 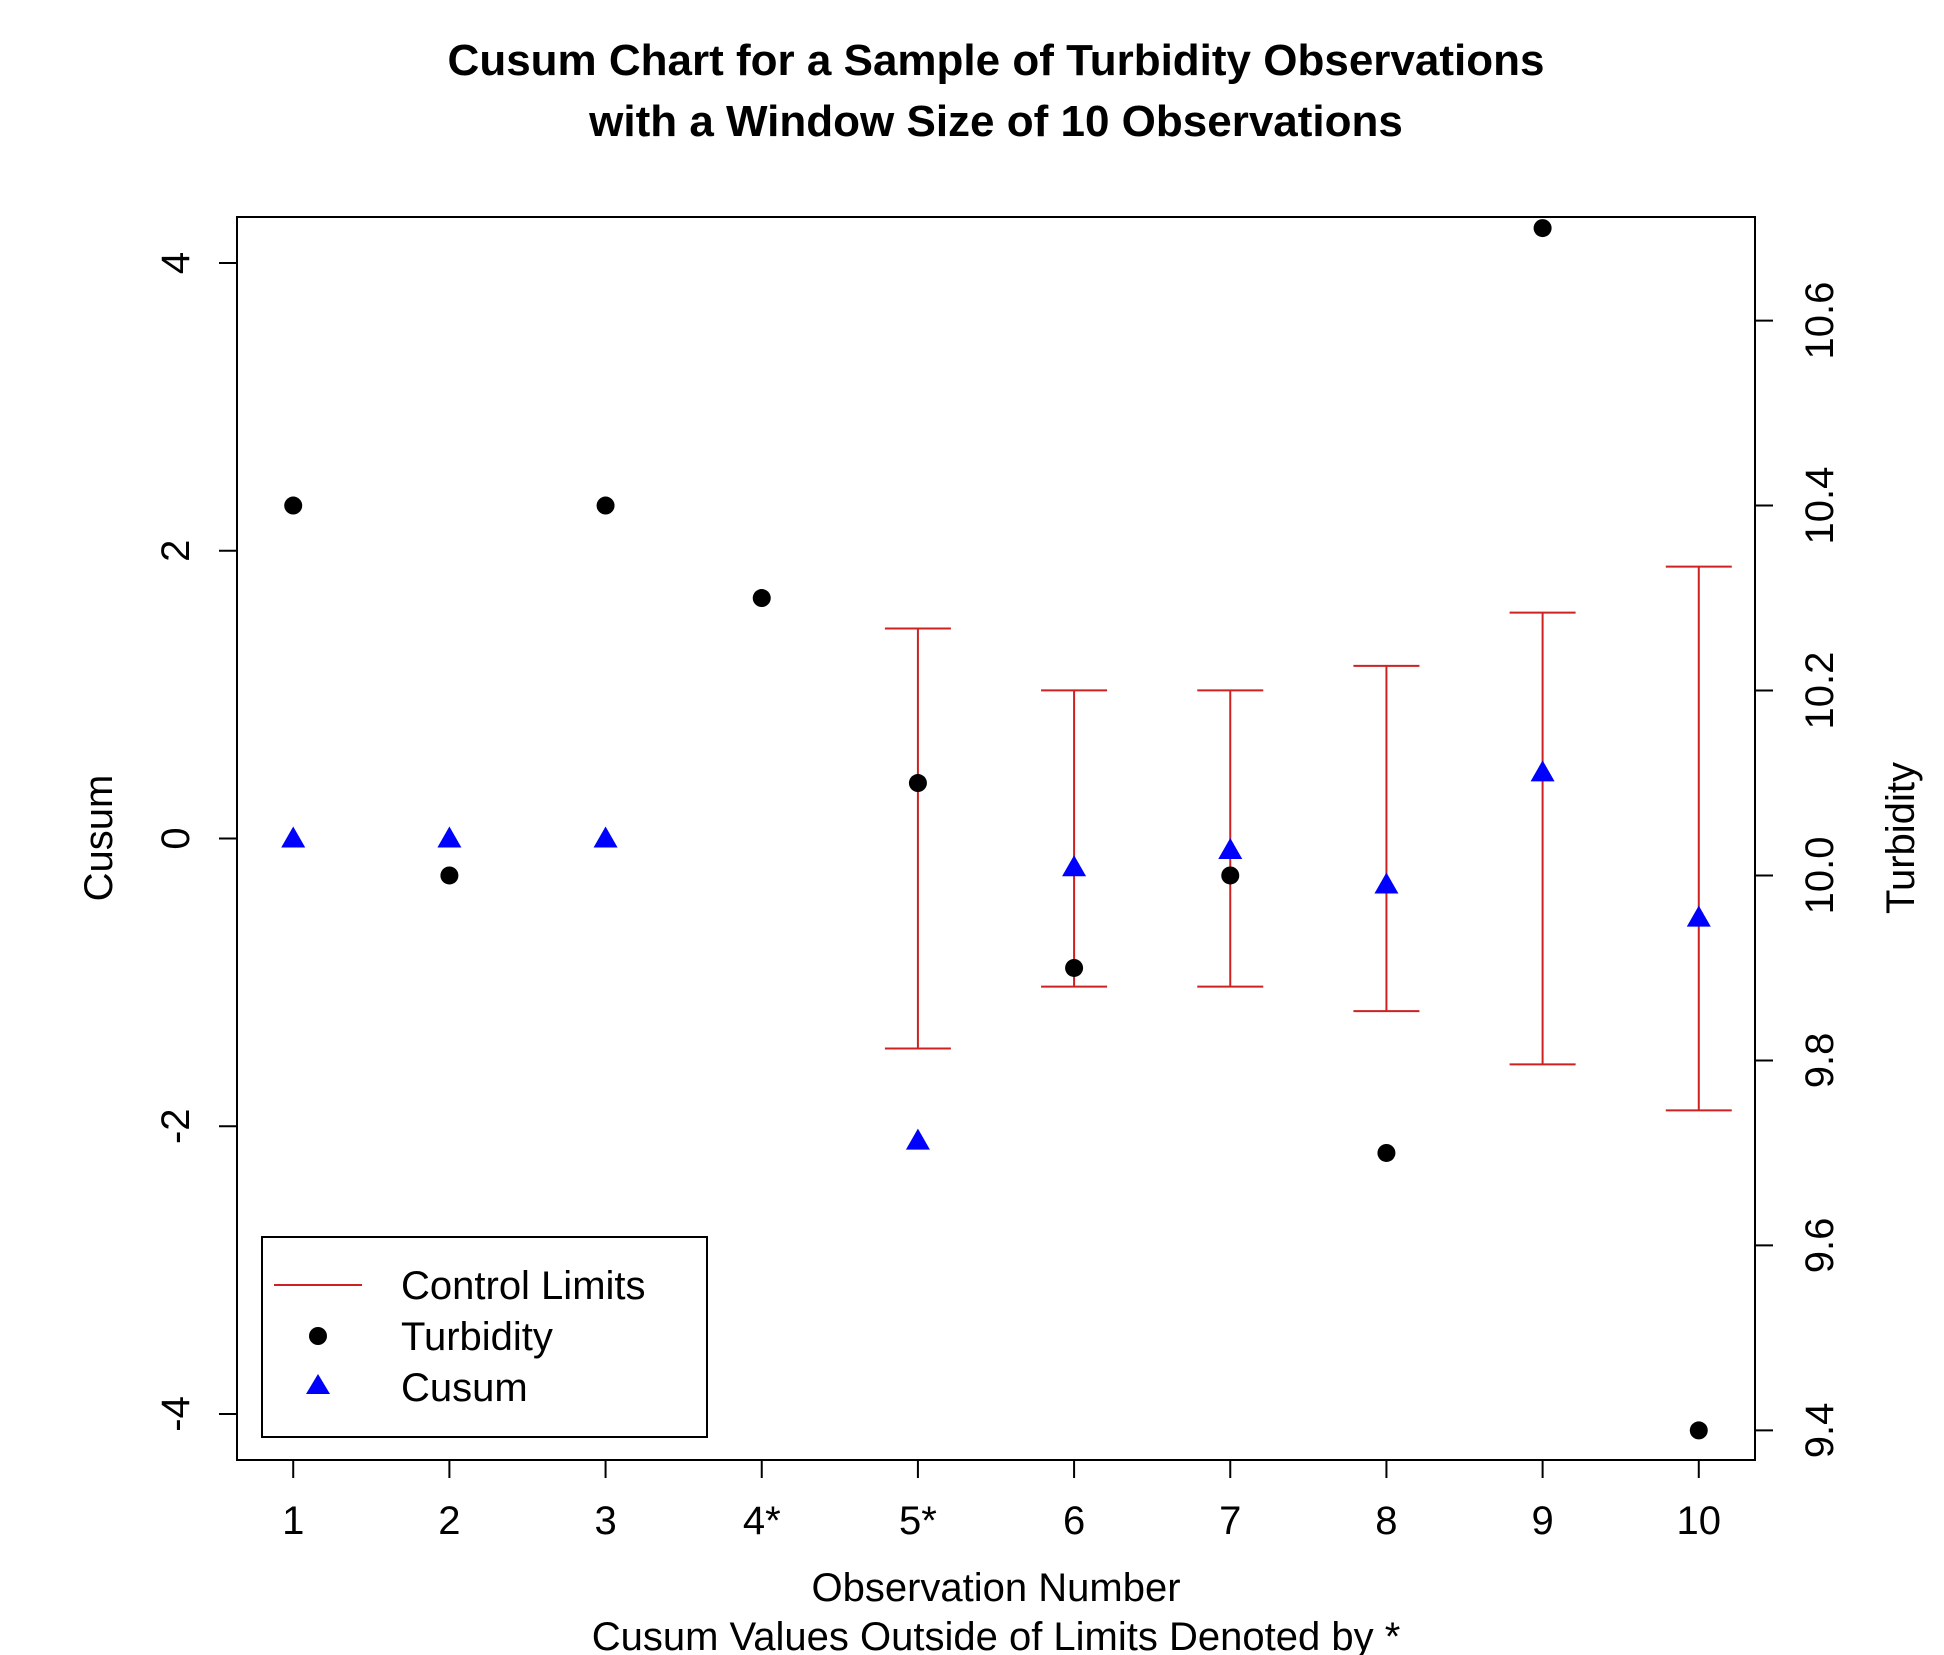 I want to click on y2-tick-label: 9.6, so click(x=1820, y=1246).